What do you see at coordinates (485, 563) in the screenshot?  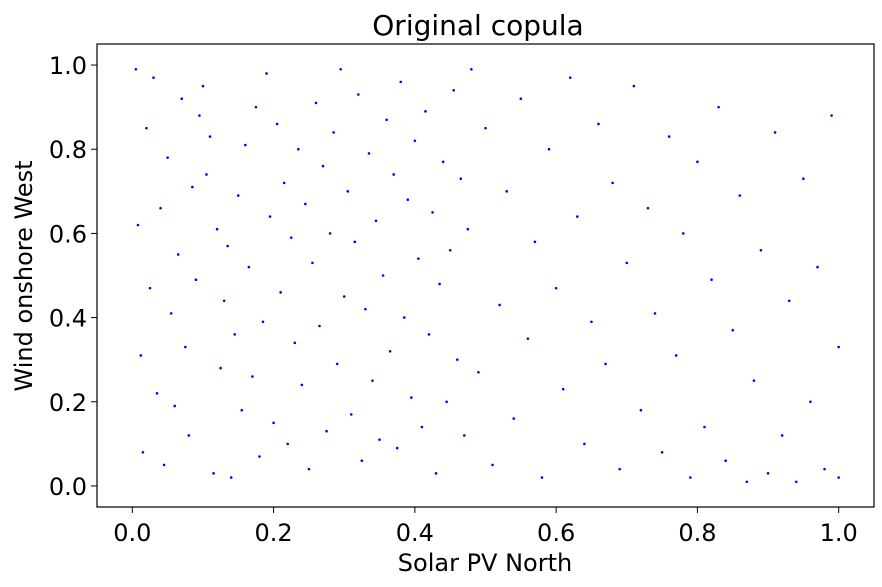 I see `x-axis-label: Solar PV North` at bounding box center [485, 563].